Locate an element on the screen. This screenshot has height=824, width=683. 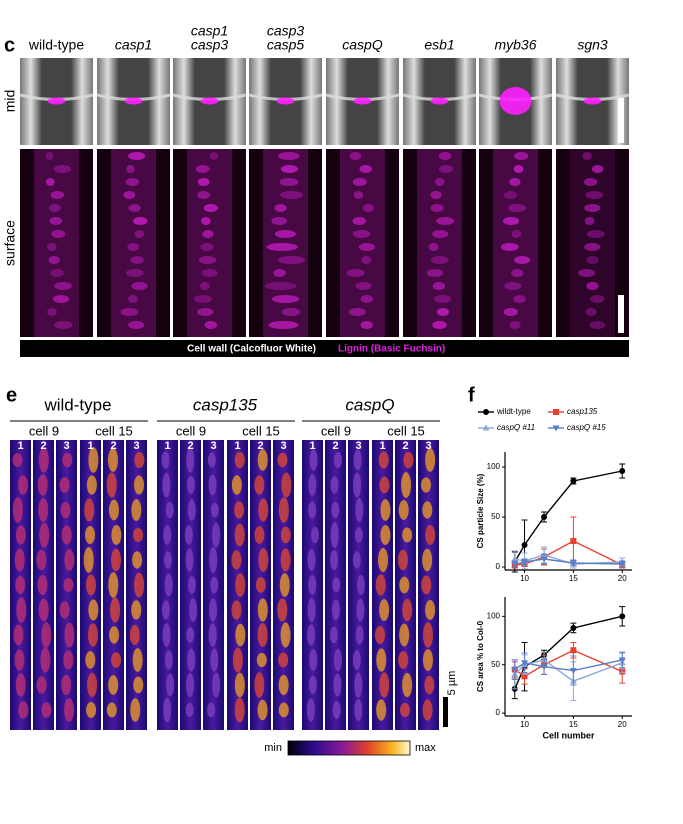
legend-label: caspQ #15 is located at coordinates (586, 427).